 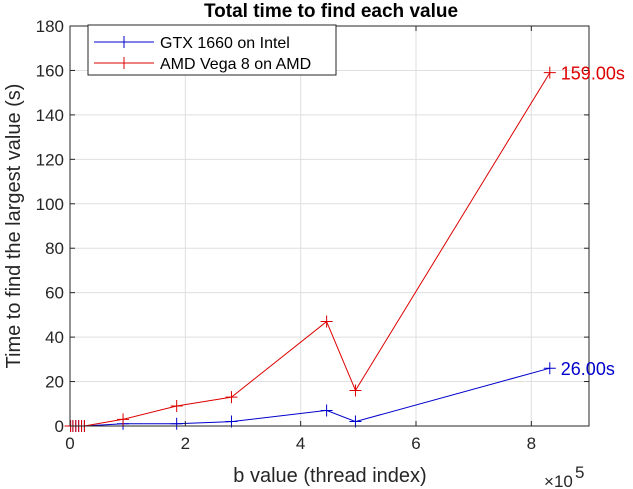 I want to click on legend-label-gtx: GTX 1660 on Intel, so click(x=225, y=43).